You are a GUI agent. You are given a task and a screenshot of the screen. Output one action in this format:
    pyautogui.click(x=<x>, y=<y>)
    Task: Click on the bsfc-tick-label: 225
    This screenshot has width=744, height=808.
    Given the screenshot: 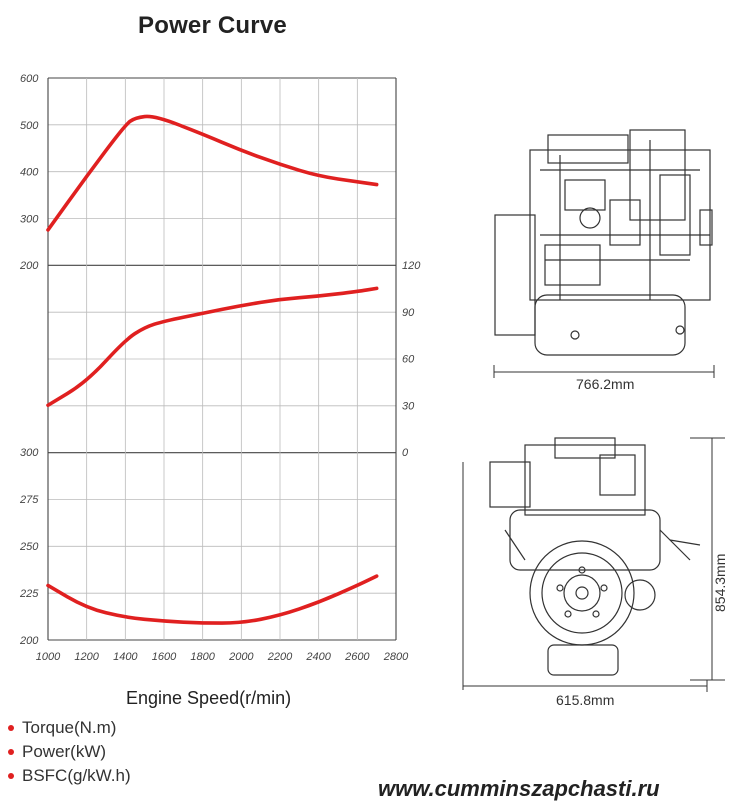 What is the action you would take?
    pyautogui.click(x=29, y=594)
    